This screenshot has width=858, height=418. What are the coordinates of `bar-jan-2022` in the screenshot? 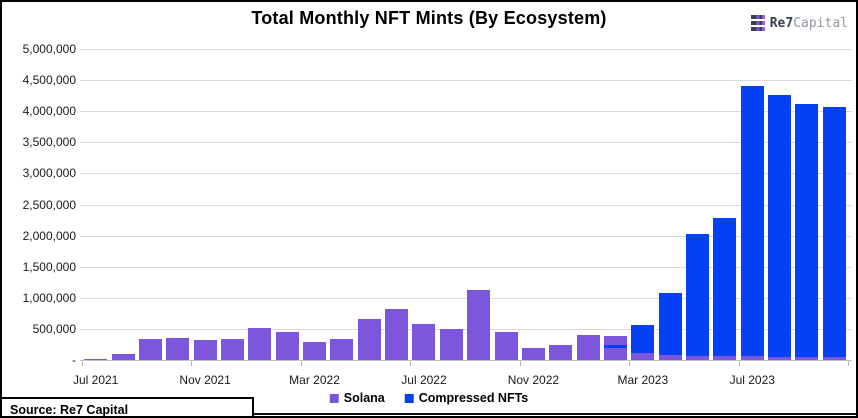 It's located at (260, 343).